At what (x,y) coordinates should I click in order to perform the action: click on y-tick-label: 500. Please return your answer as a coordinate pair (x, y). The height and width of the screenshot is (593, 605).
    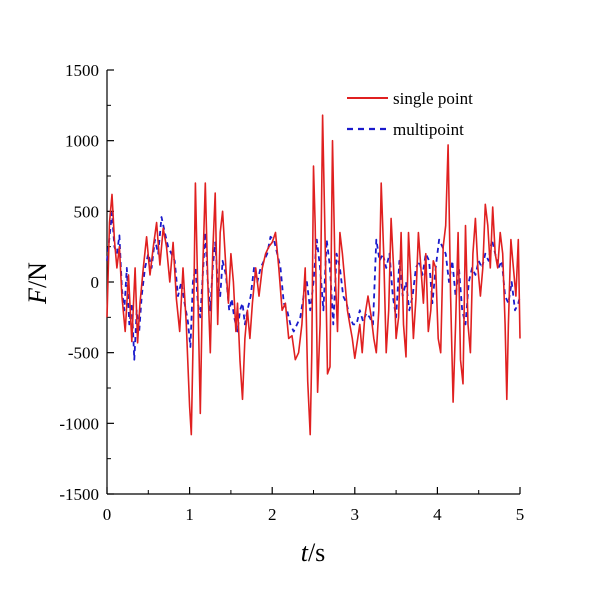
    Looking at the image, I should click on (87, 211).